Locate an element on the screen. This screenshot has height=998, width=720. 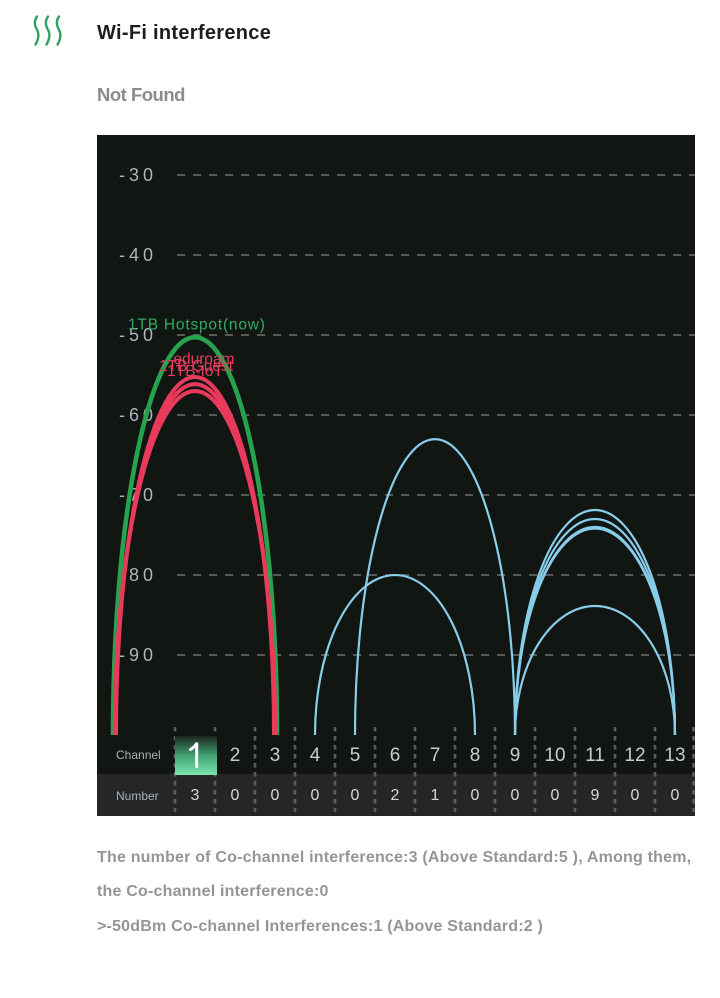
svg-text: 1TB Guest is located at coordinates (196, 366).